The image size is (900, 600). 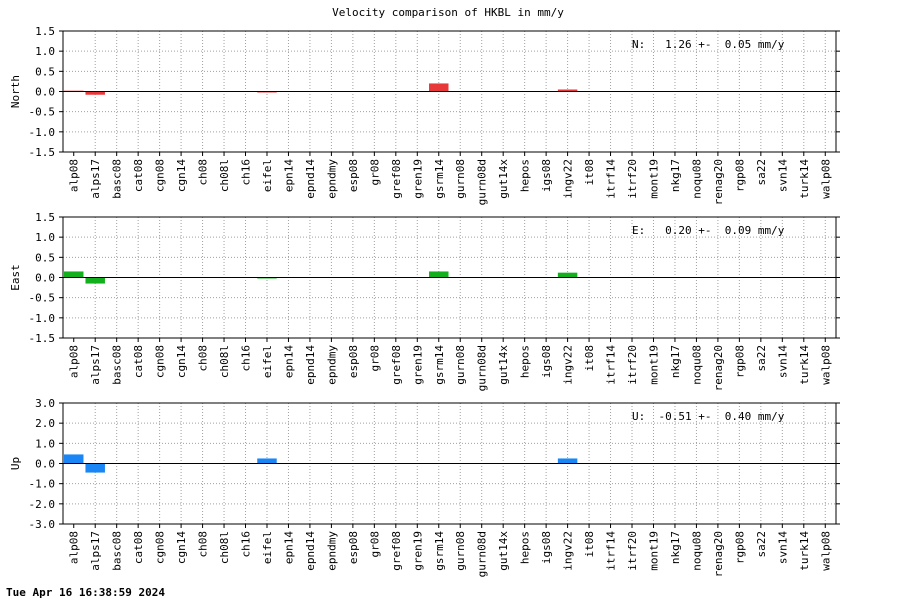 What do you see at coordinates (45, 31) in the screenshot?
I see `y-tick-label: 1.5` at bounding box center [45, 31].